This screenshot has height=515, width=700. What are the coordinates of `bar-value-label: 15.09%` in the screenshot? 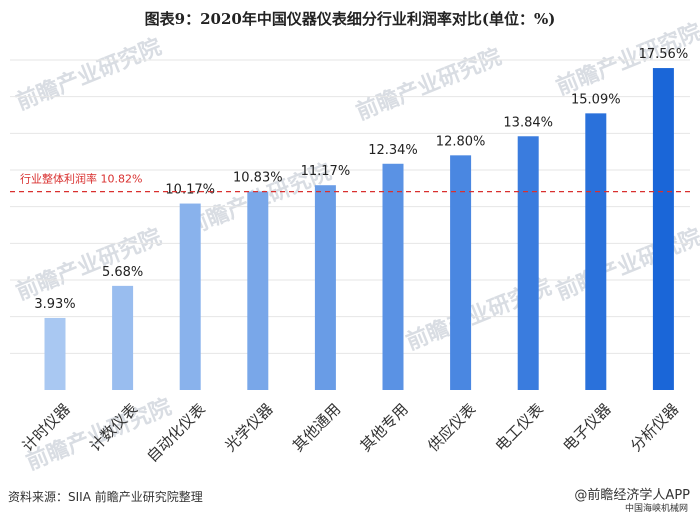 It's located at (596, 99).